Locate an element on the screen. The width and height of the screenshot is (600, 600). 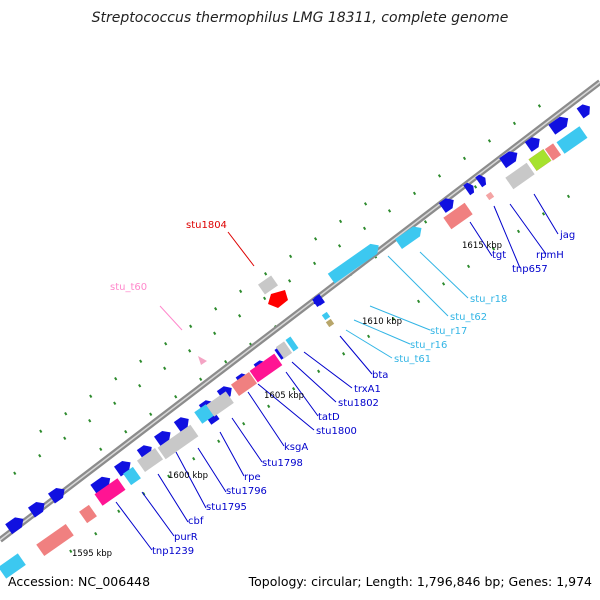
gene-label-stu-t60: stu_t60 is located at coordinates (128, 287).